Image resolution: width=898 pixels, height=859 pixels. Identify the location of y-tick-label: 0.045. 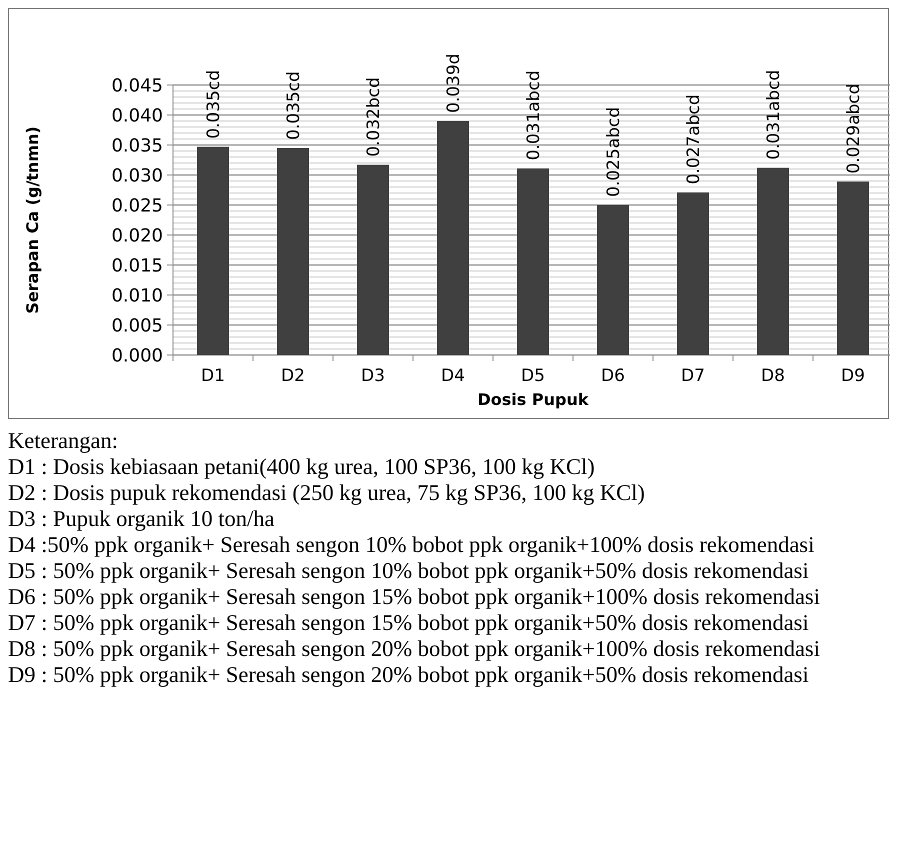
(137, 85).